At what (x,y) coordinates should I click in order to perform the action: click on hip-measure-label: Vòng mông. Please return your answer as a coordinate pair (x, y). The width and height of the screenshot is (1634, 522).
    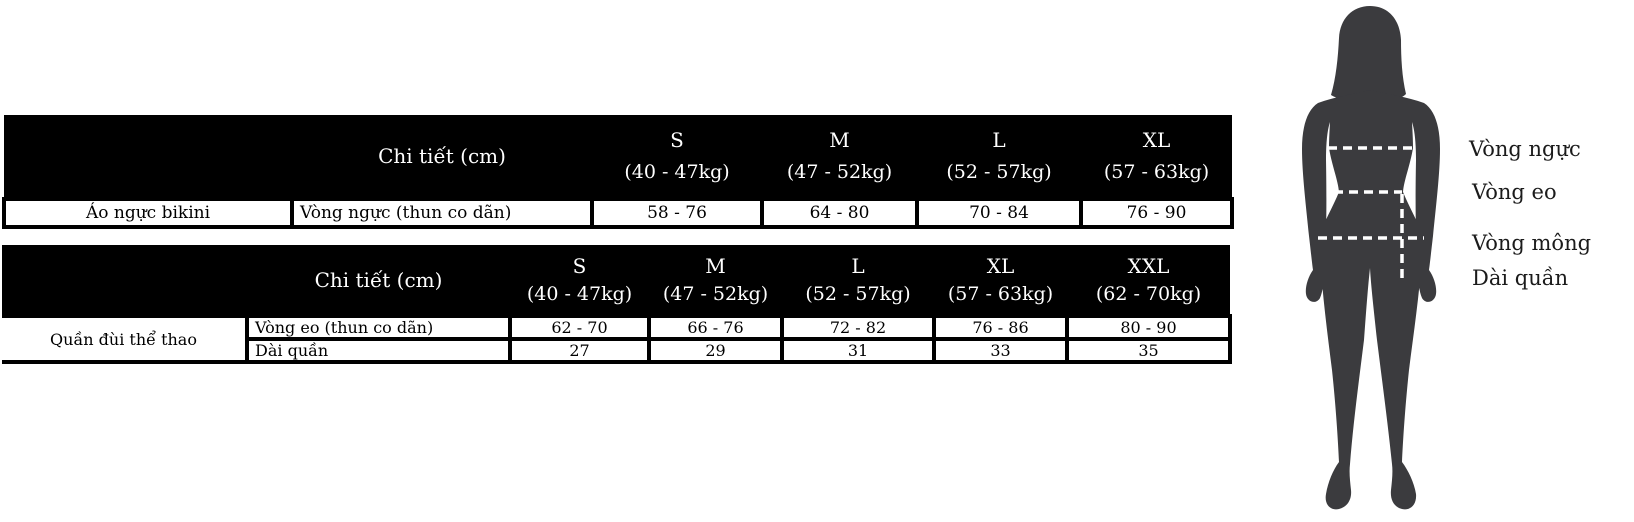
    Looking at the image, I should click on (1532, 243).